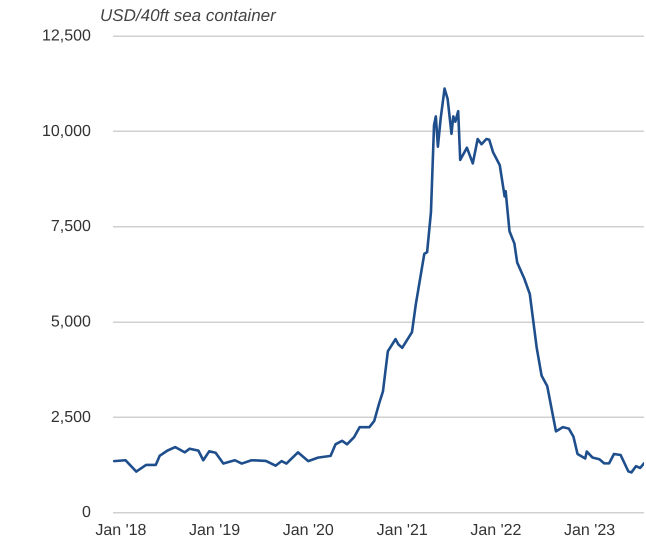 Image resolution: width=646 pixels, height=554 pixels. What do you see at coordinates (214, 530) in the screenshot?
I see `x-tick-label: Jan '19` at bounding box center [214, 530].